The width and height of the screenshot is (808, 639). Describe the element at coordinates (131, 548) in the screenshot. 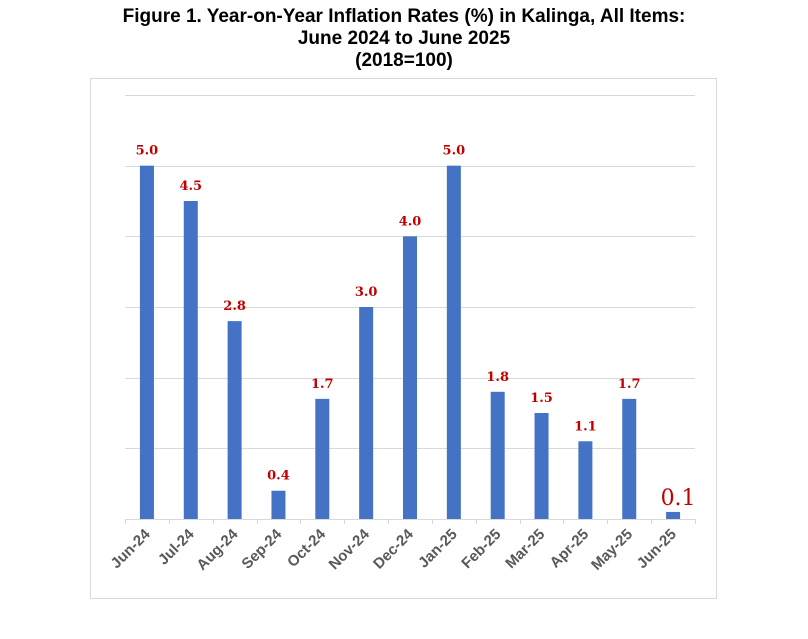

I see `x-tick-label-jun-24: Jun-24` at that location.